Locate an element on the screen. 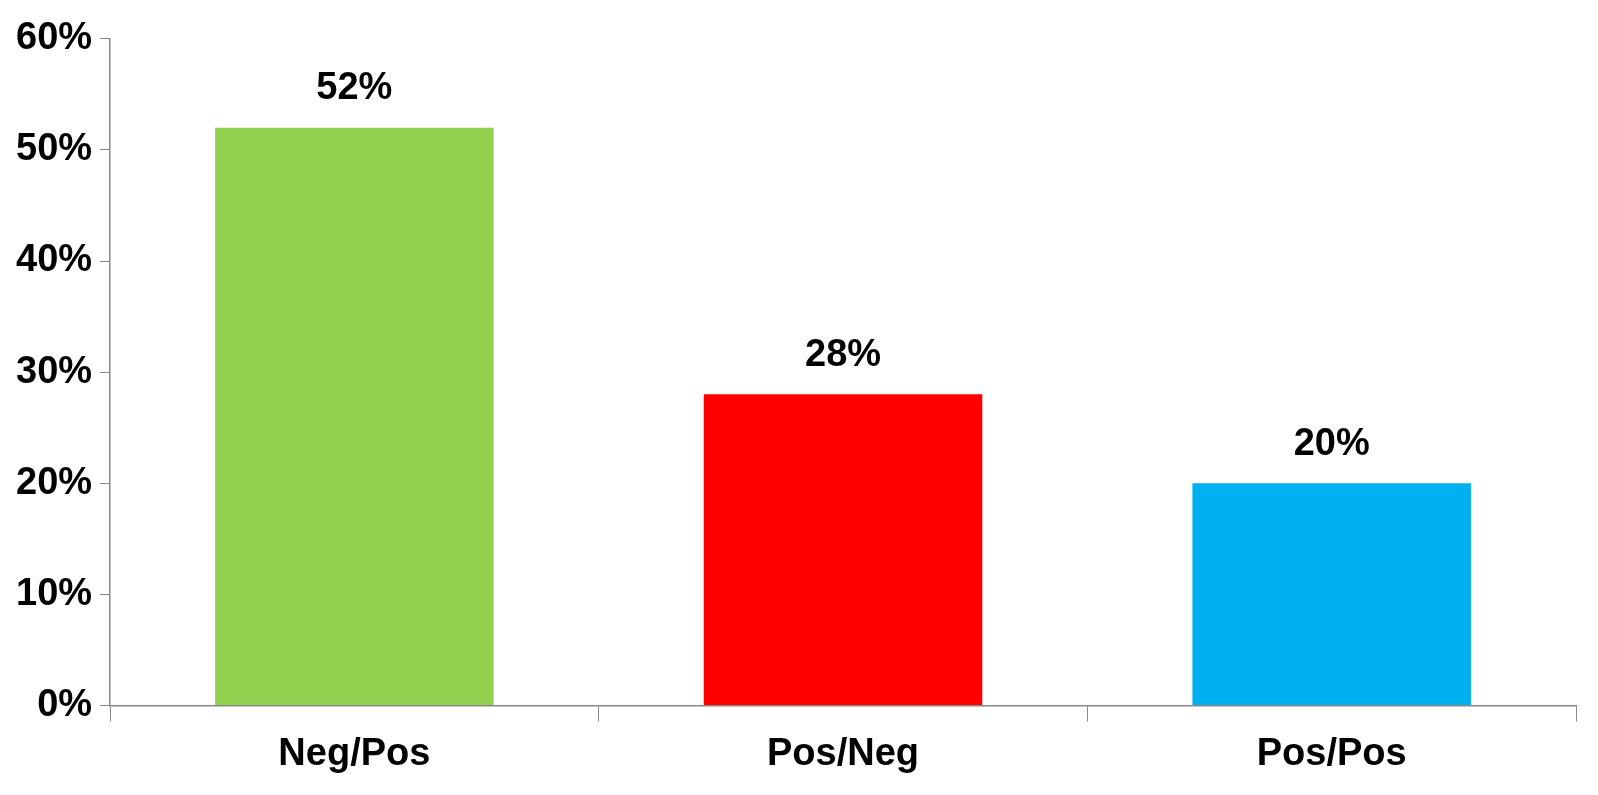  data-label: 52% is located at coordinates (354, 86).